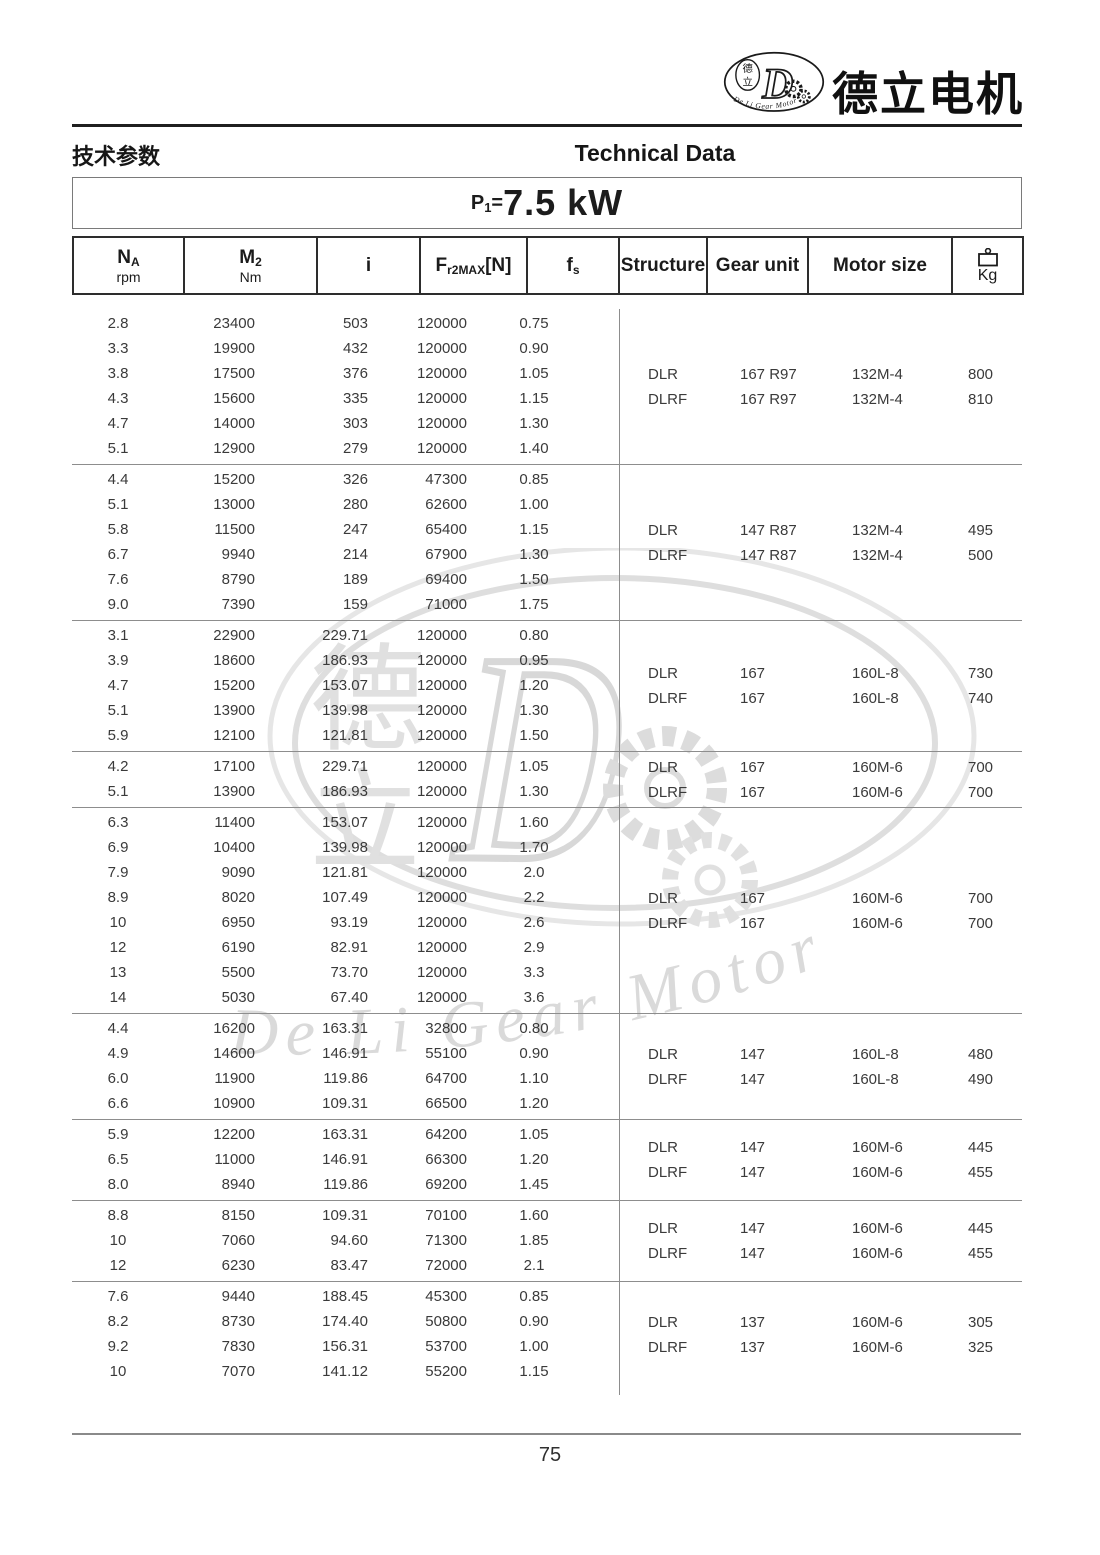 Image resolution: width=1100 pixels, height=1555 pixels. Describe the element at coordinates (534, 822) in the screenshot. I see `cell-fs: 1.60` at that location.